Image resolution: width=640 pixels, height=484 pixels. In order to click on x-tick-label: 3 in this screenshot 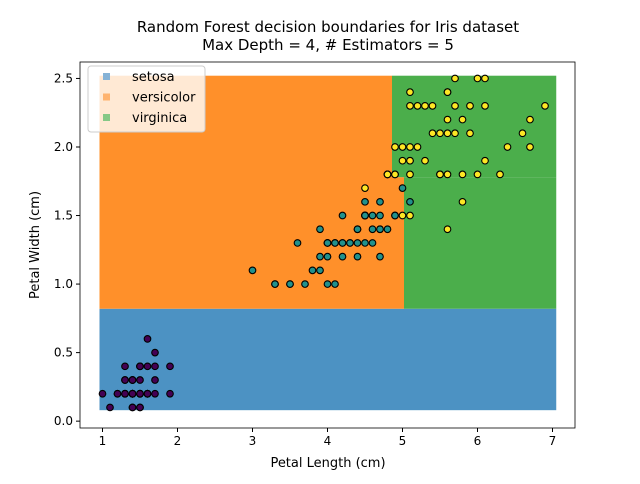, I will do `click(253, 441)`.